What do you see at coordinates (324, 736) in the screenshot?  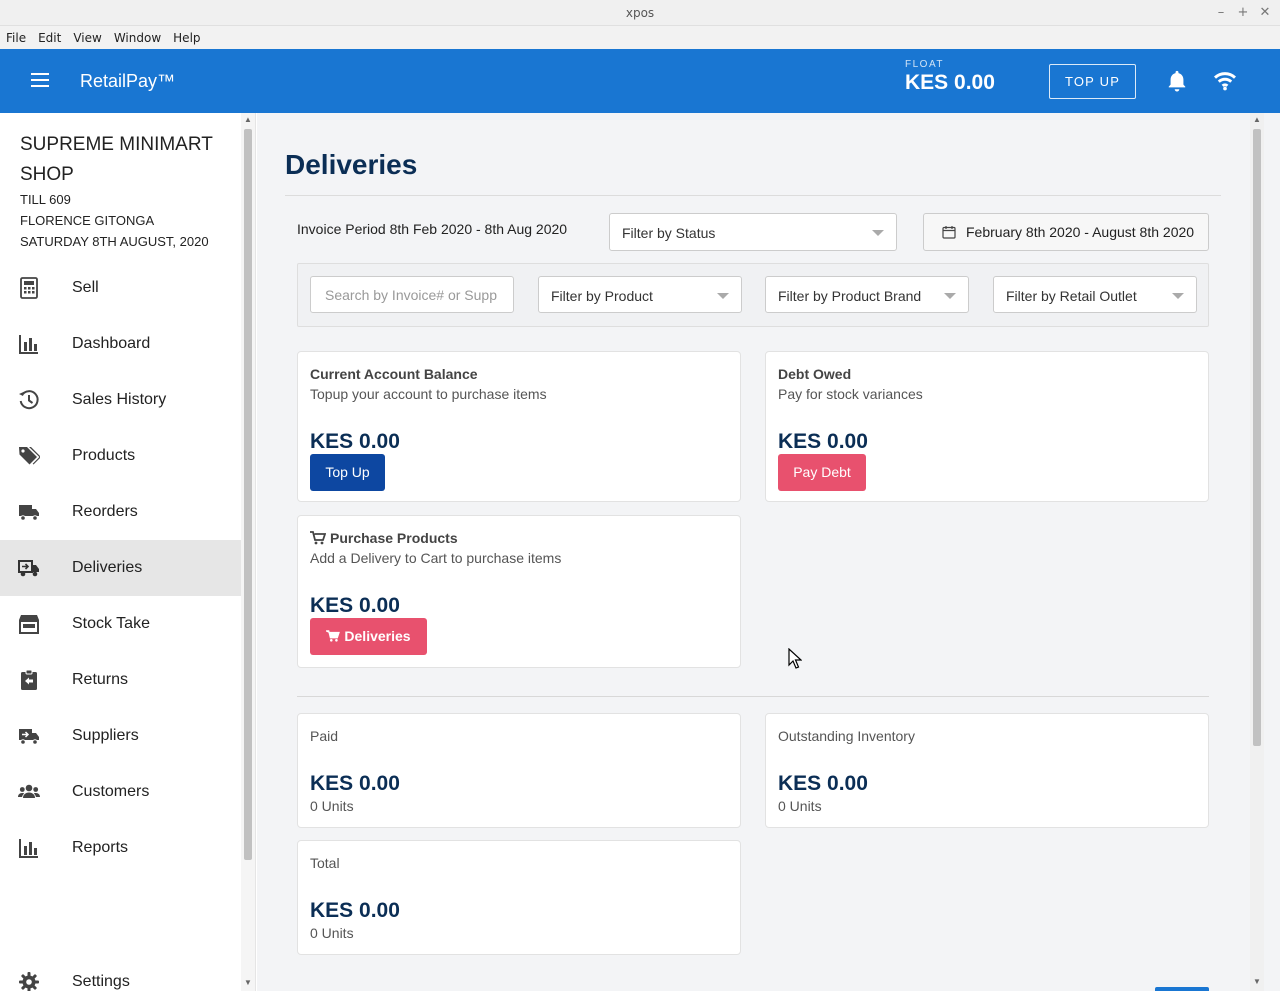 I see `card-title: Paid` at bounding box center [324, 736].